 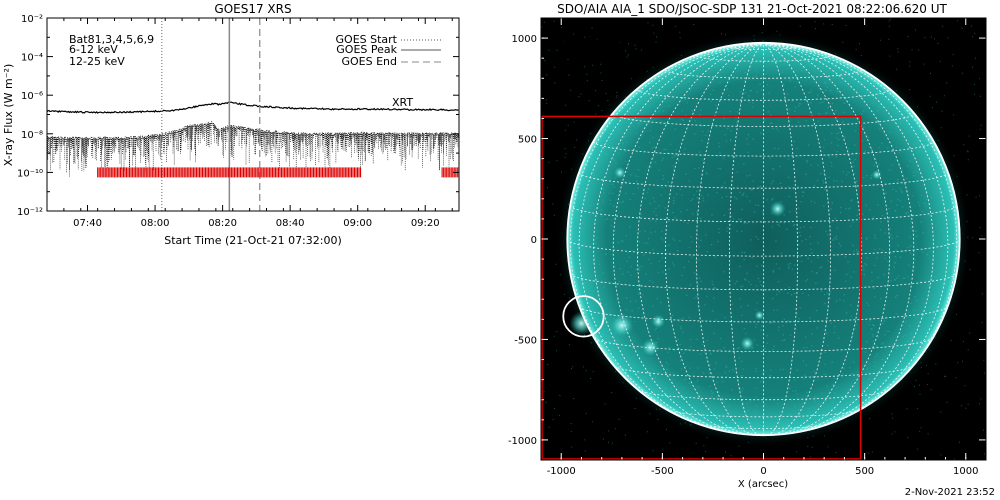 What do you see at coordinates (574, 429) in the screenshot?
I see `xrt-fov-label: XRT FOV` at bounding box center [574, 429].